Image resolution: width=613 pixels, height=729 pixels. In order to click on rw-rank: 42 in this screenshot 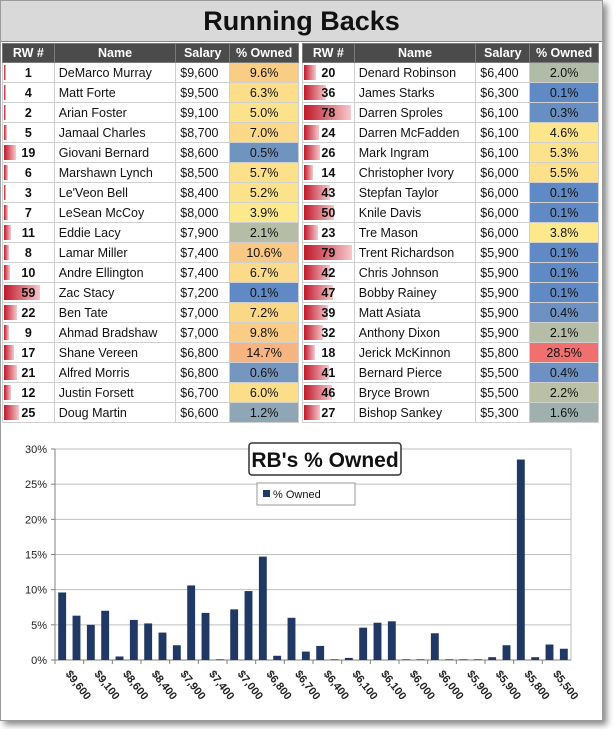, I will do `click(328, 272)`.